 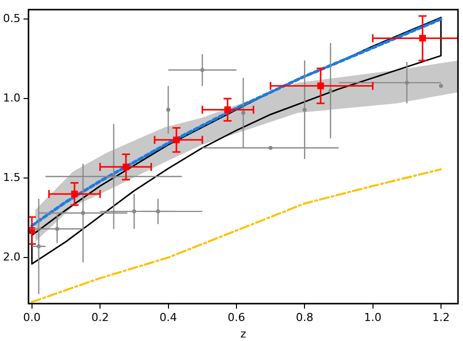 I want to click on x-axis-title: z, so click(x=243, y=333).